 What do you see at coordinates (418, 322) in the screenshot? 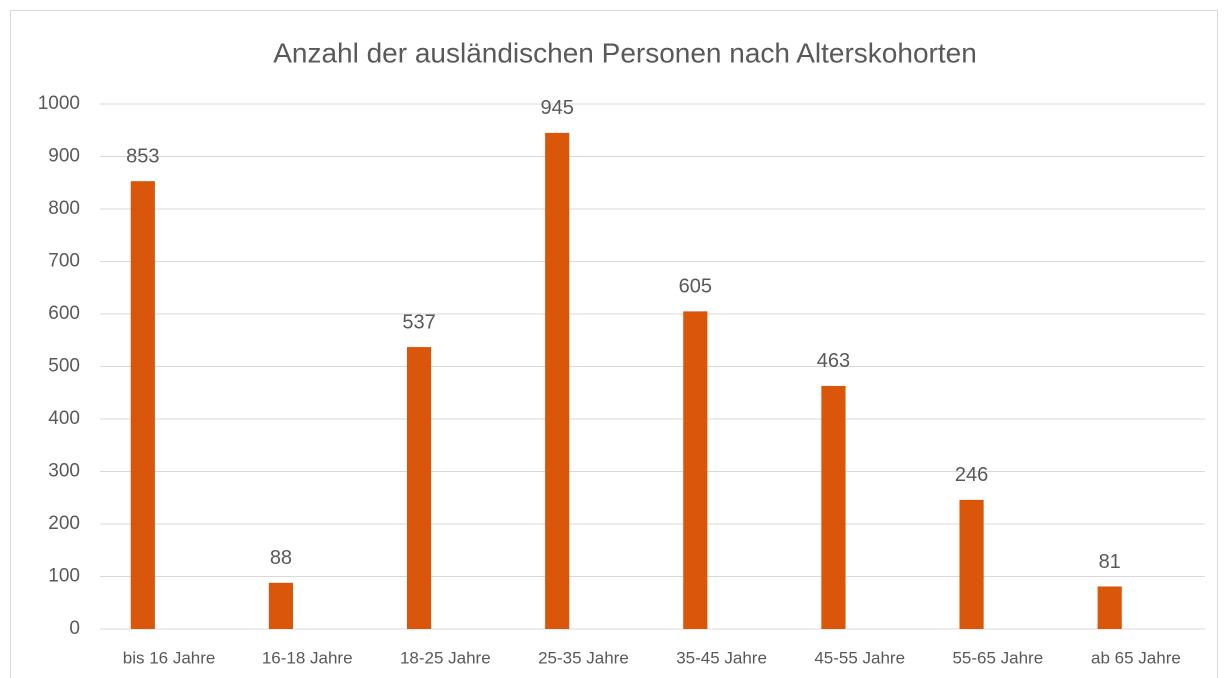
I see `data-label: 537` at bounding box center [418, 322].